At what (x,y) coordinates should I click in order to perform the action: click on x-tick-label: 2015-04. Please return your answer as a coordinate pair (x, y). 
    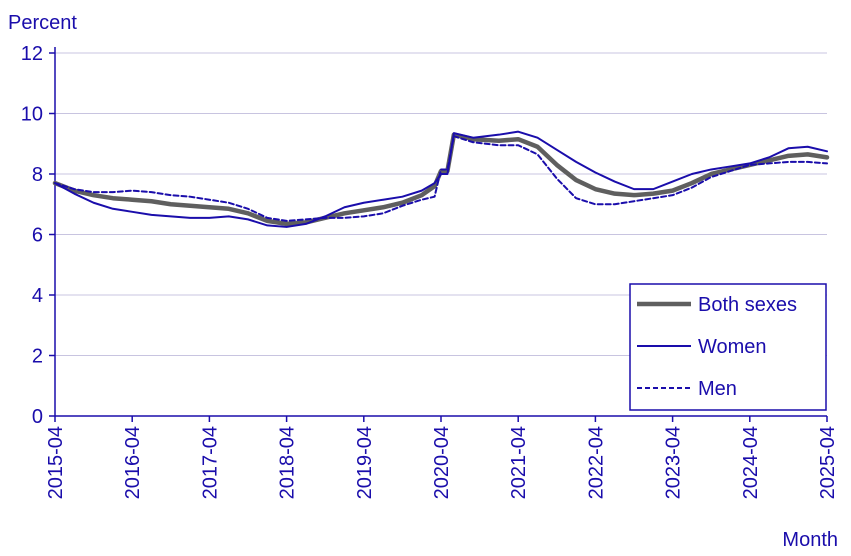
    Looking at the image, I should click on (56, 462).